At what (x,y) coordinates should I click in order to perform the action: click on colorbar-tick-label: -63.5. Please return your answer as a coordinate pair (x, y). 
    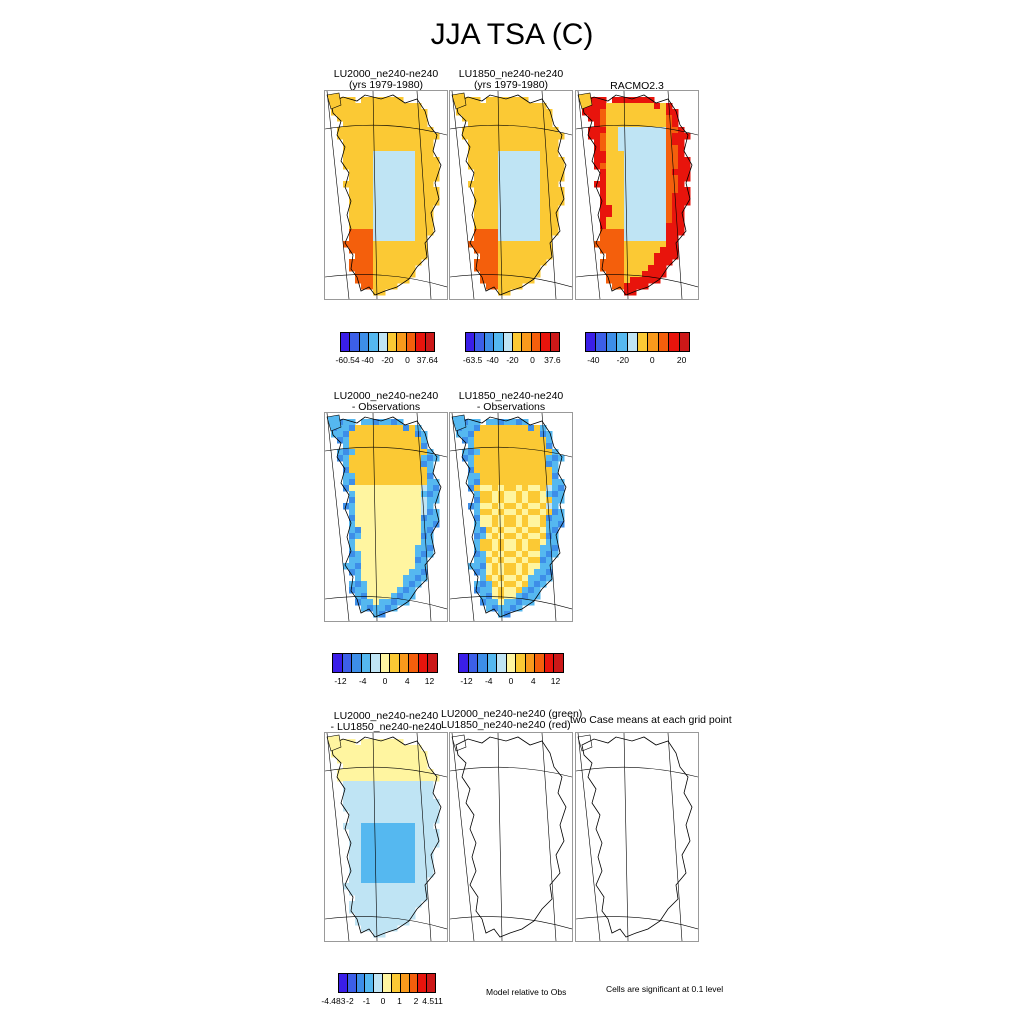
    Looking at the image, I should click on (472, 360).